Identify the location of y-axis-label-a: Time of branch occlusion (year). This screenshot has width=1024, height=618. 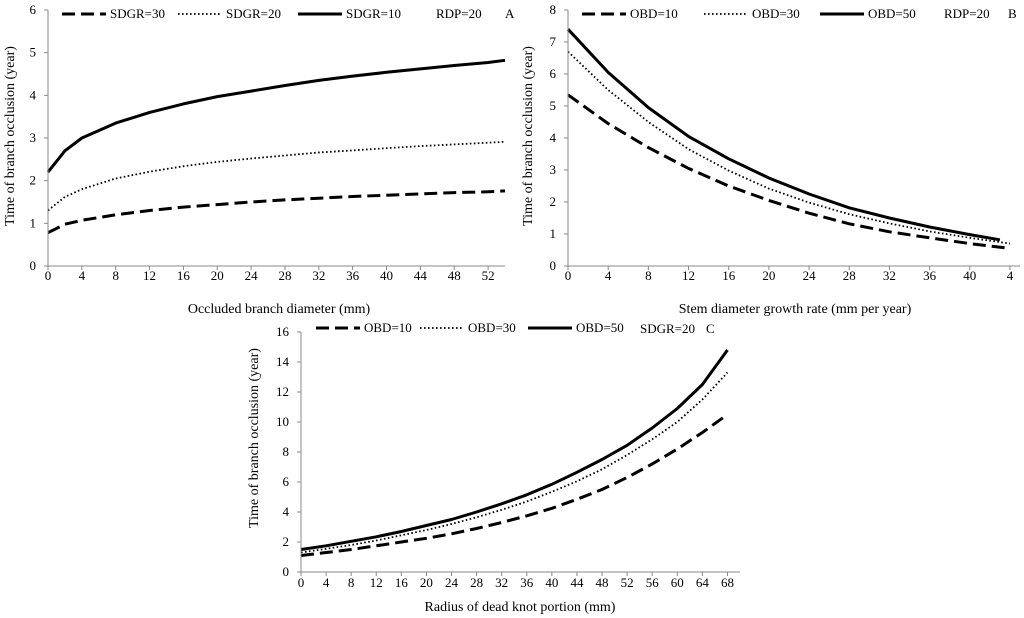
(10, 136).